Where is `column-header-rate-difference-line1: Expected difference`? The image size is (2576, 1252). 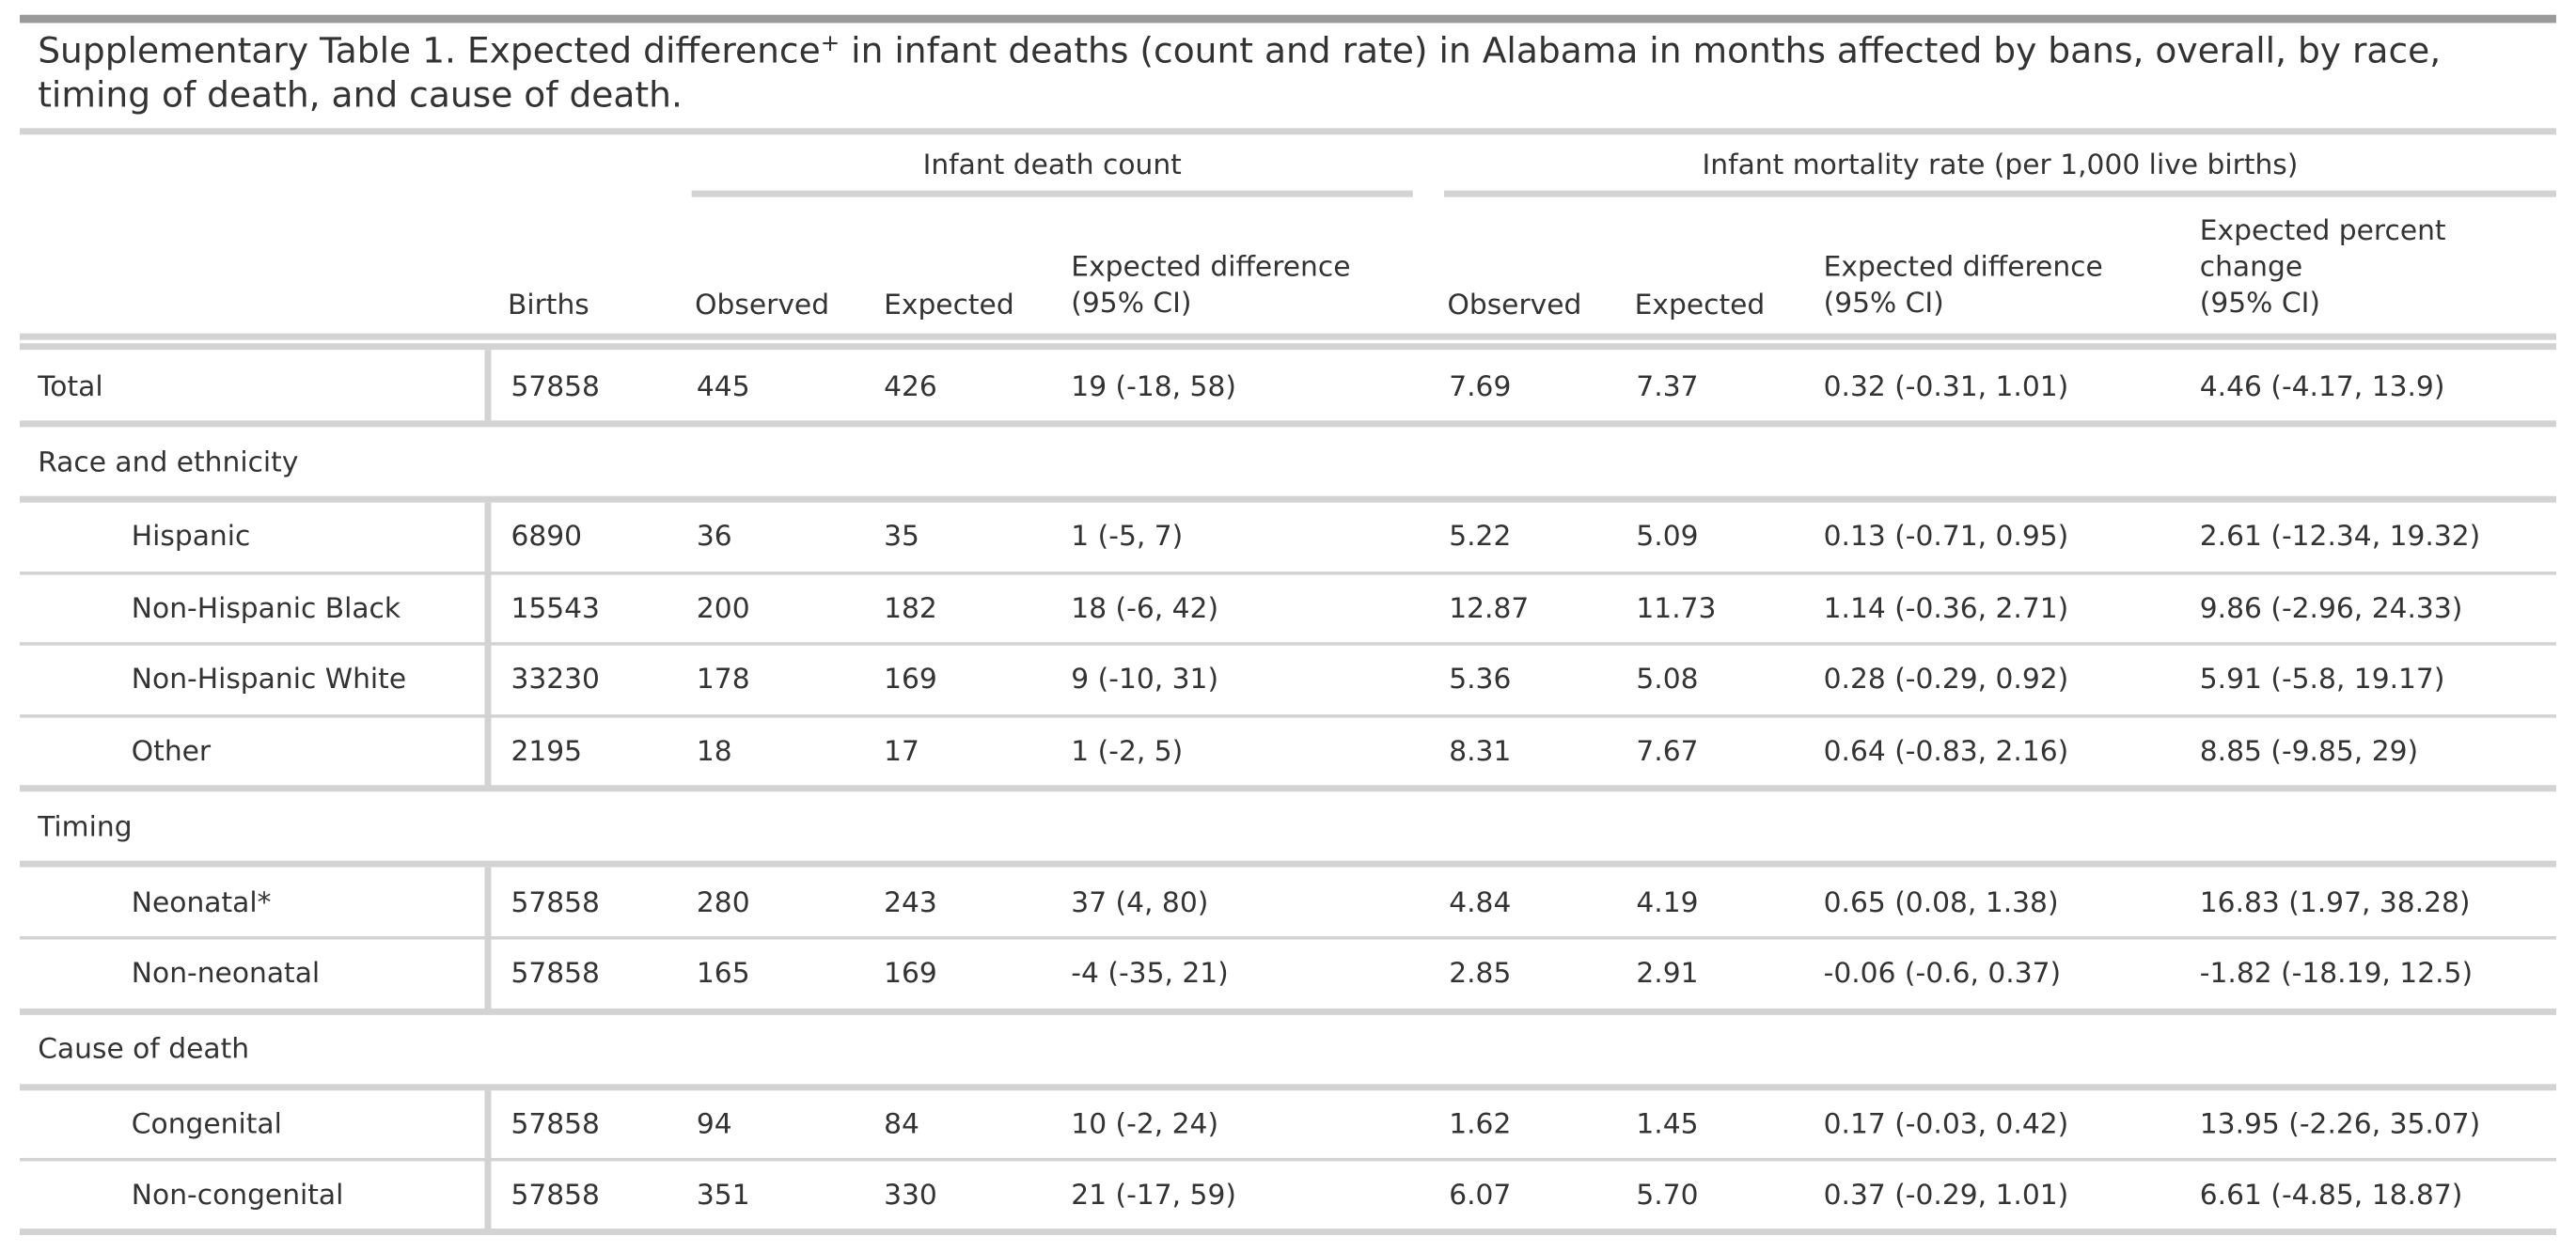
column-header-rate-difference-line1: Expected difference is located at coordinates (1963, 268).